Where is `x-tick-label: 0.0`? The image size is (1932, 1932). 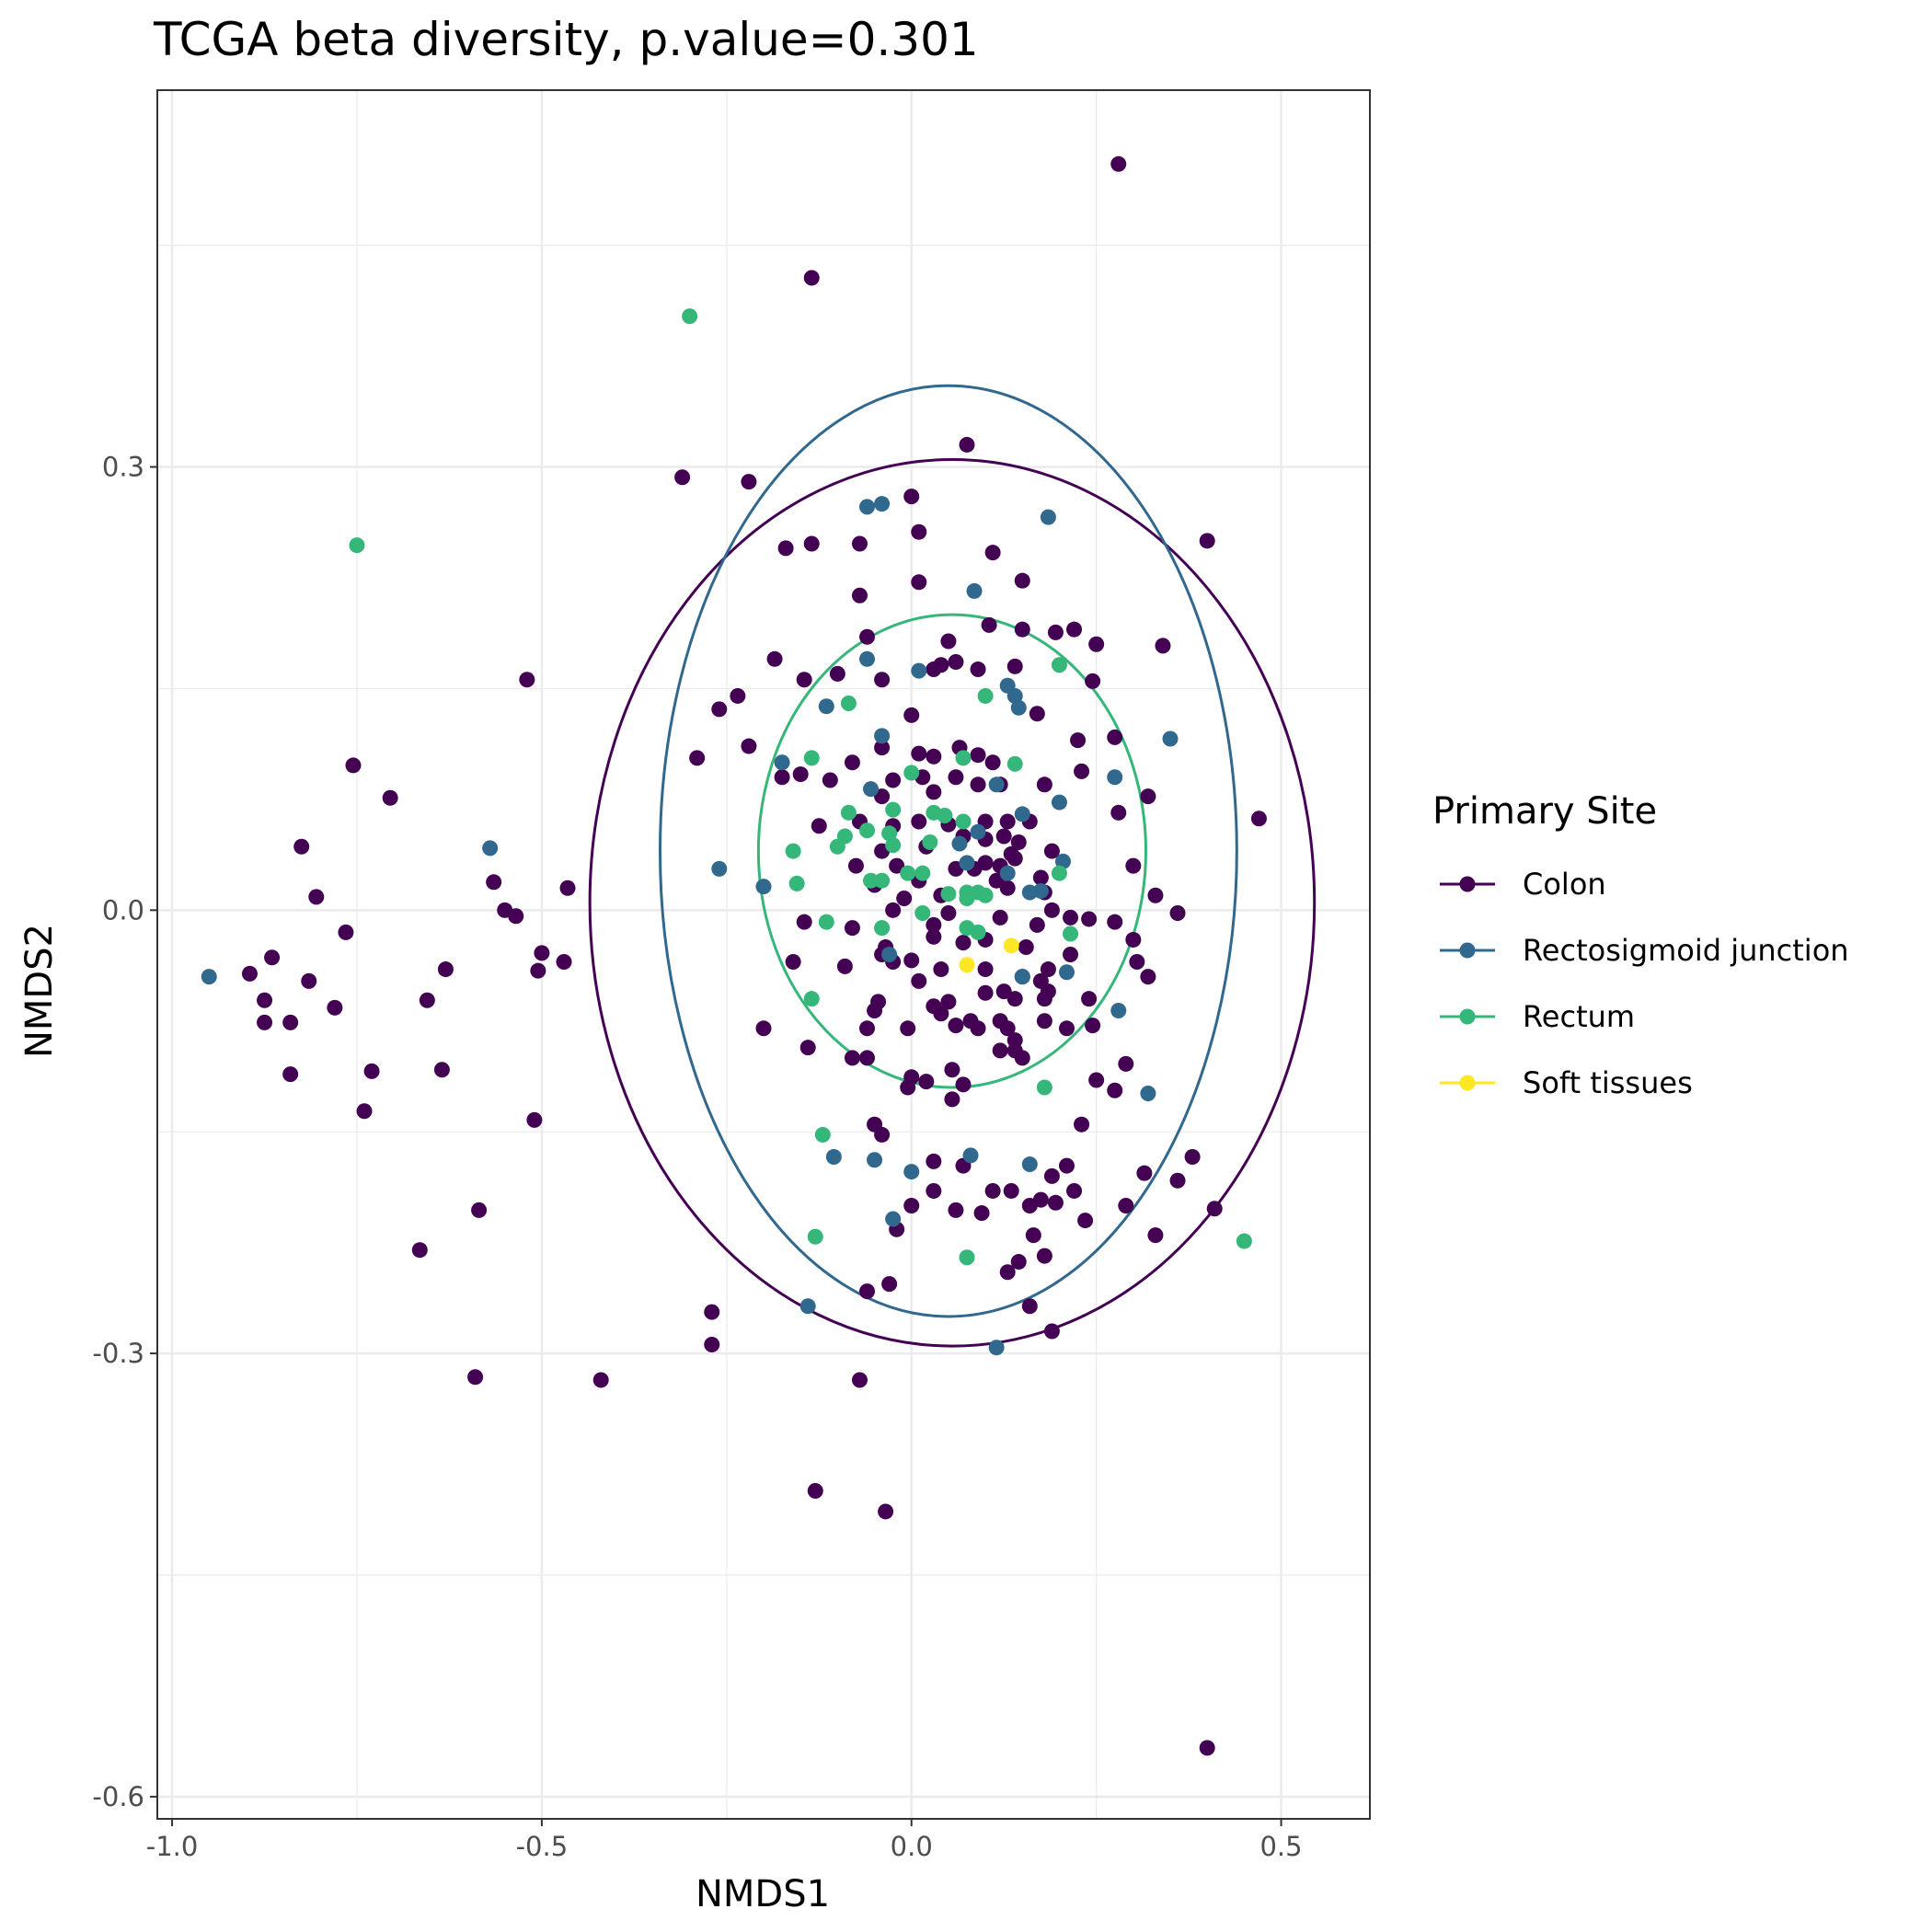
x-tick-label: 0.0 is located at coordinates (912, 1846).